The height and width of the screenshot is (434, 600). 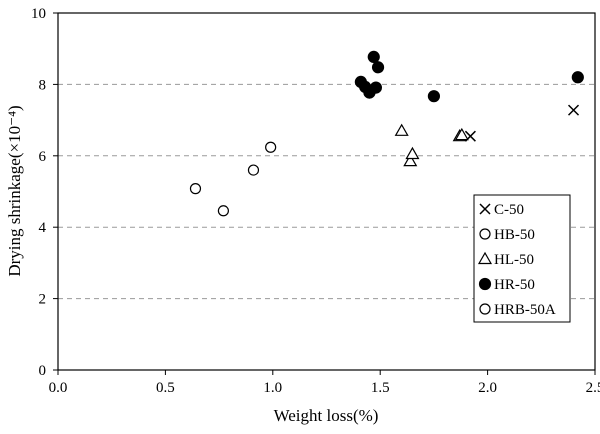 I want to click on y-tick-label: 10, so click(x=38, y=14).